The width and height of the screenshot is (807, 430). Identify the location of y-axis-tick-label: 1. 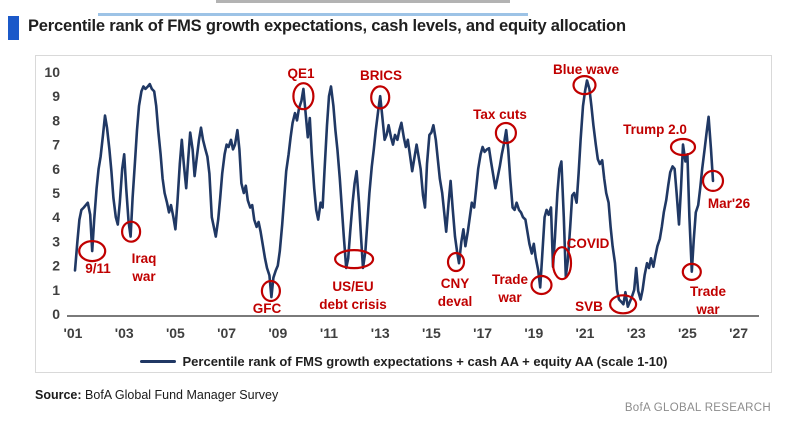
(56, 290).